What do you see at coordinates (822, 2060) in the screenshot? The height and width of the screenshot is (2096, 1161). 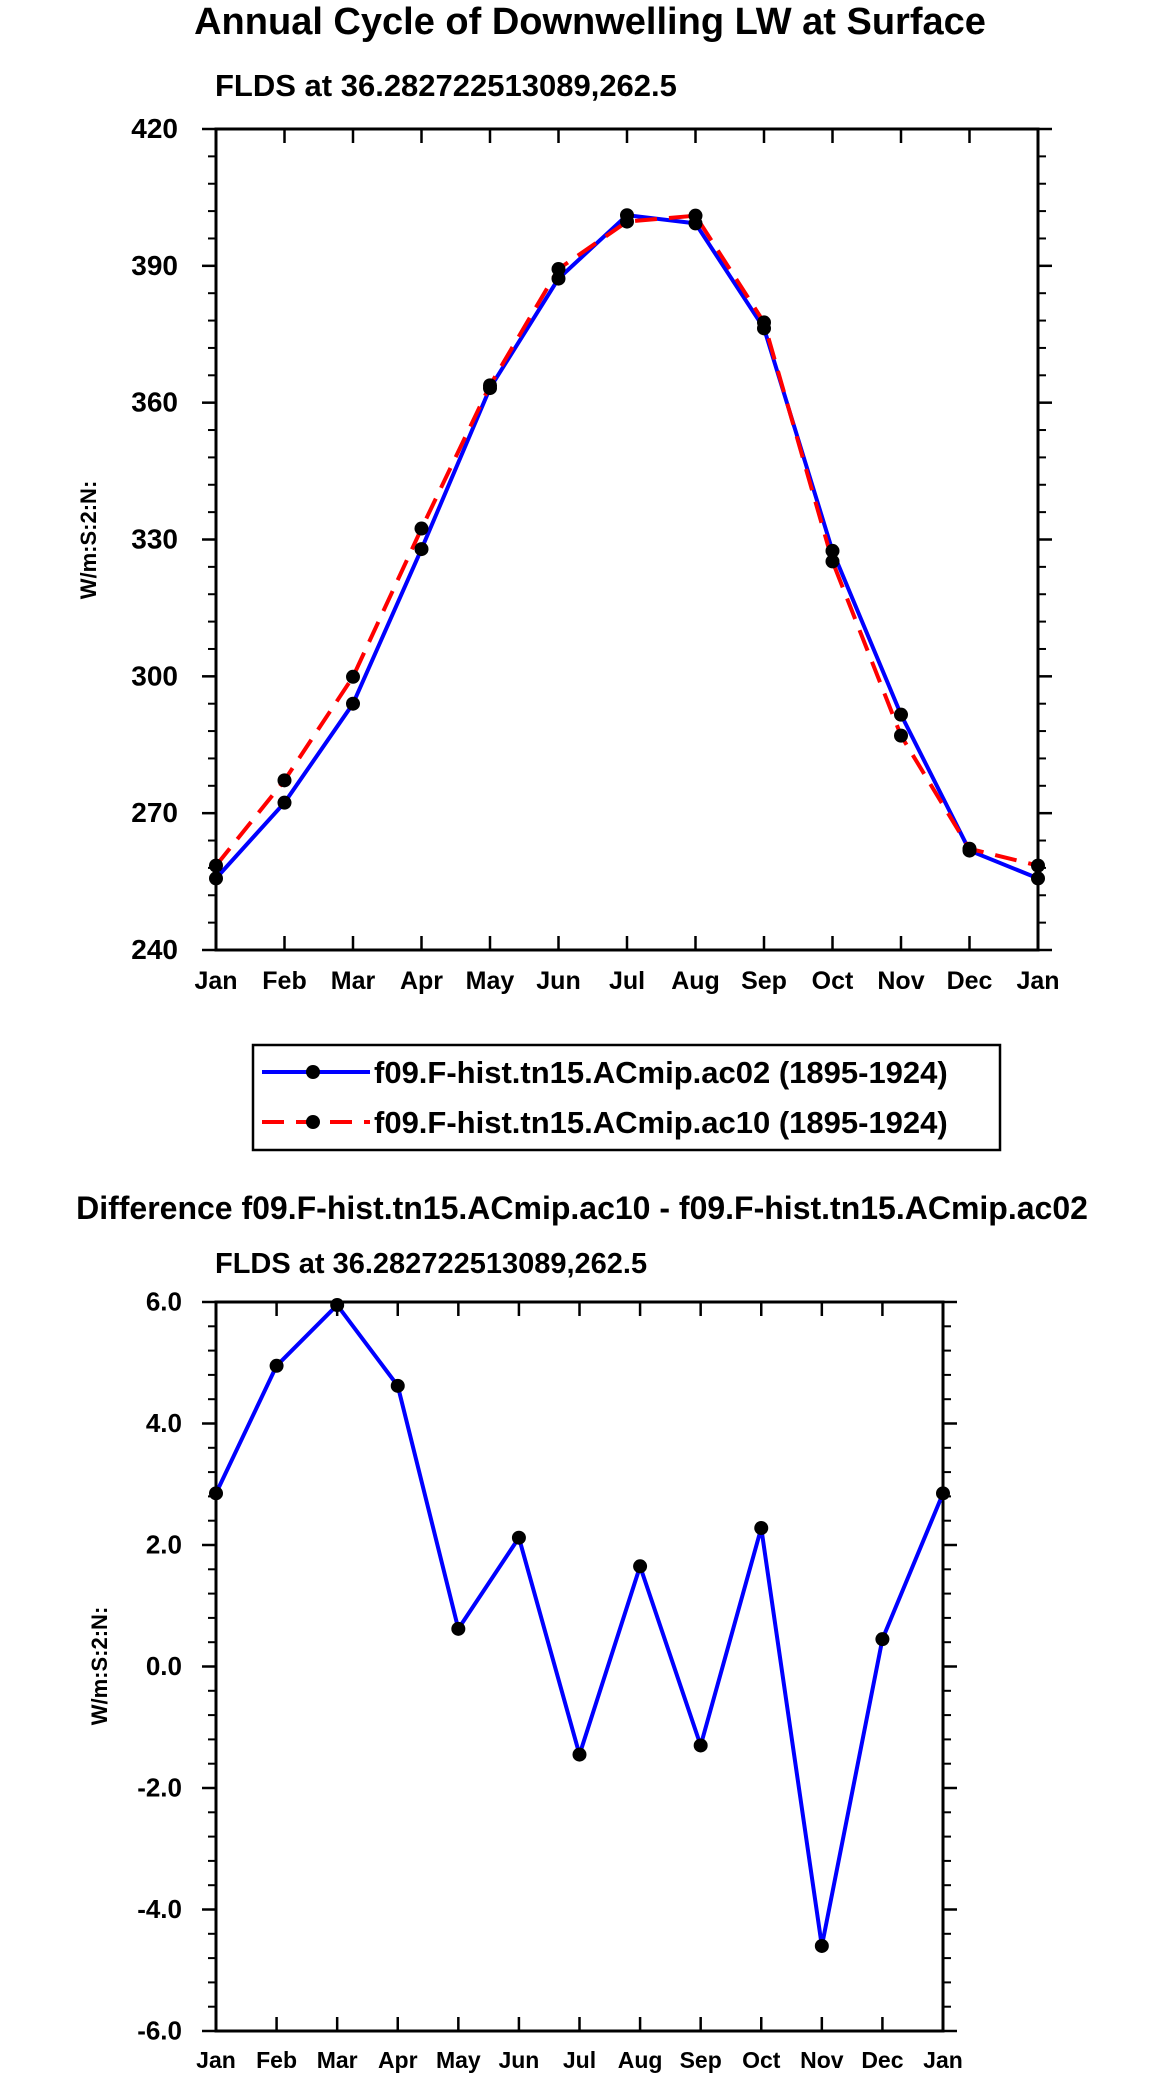 I see `chart2-xtick-label: Nov` at bounding box center [822, 2060].